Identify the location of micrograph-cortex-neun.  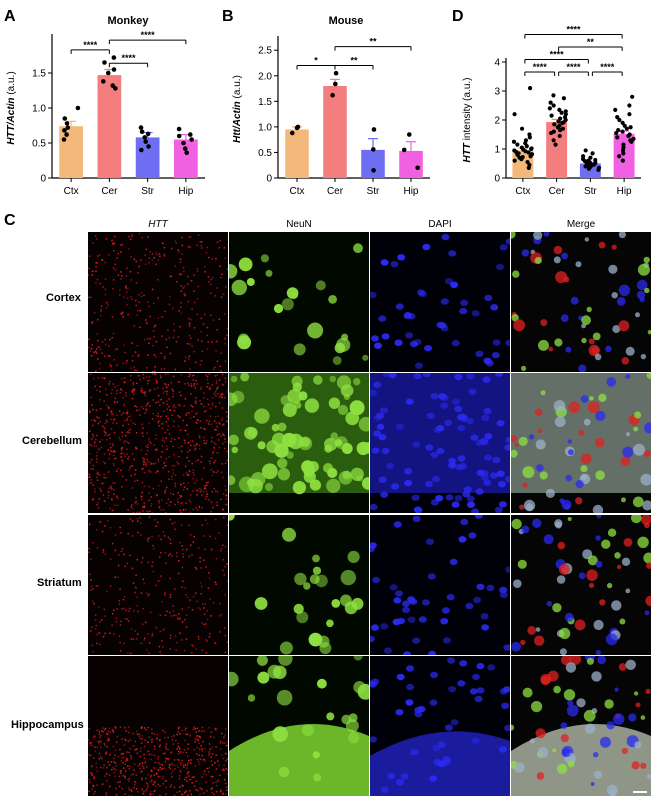
(299, 302).